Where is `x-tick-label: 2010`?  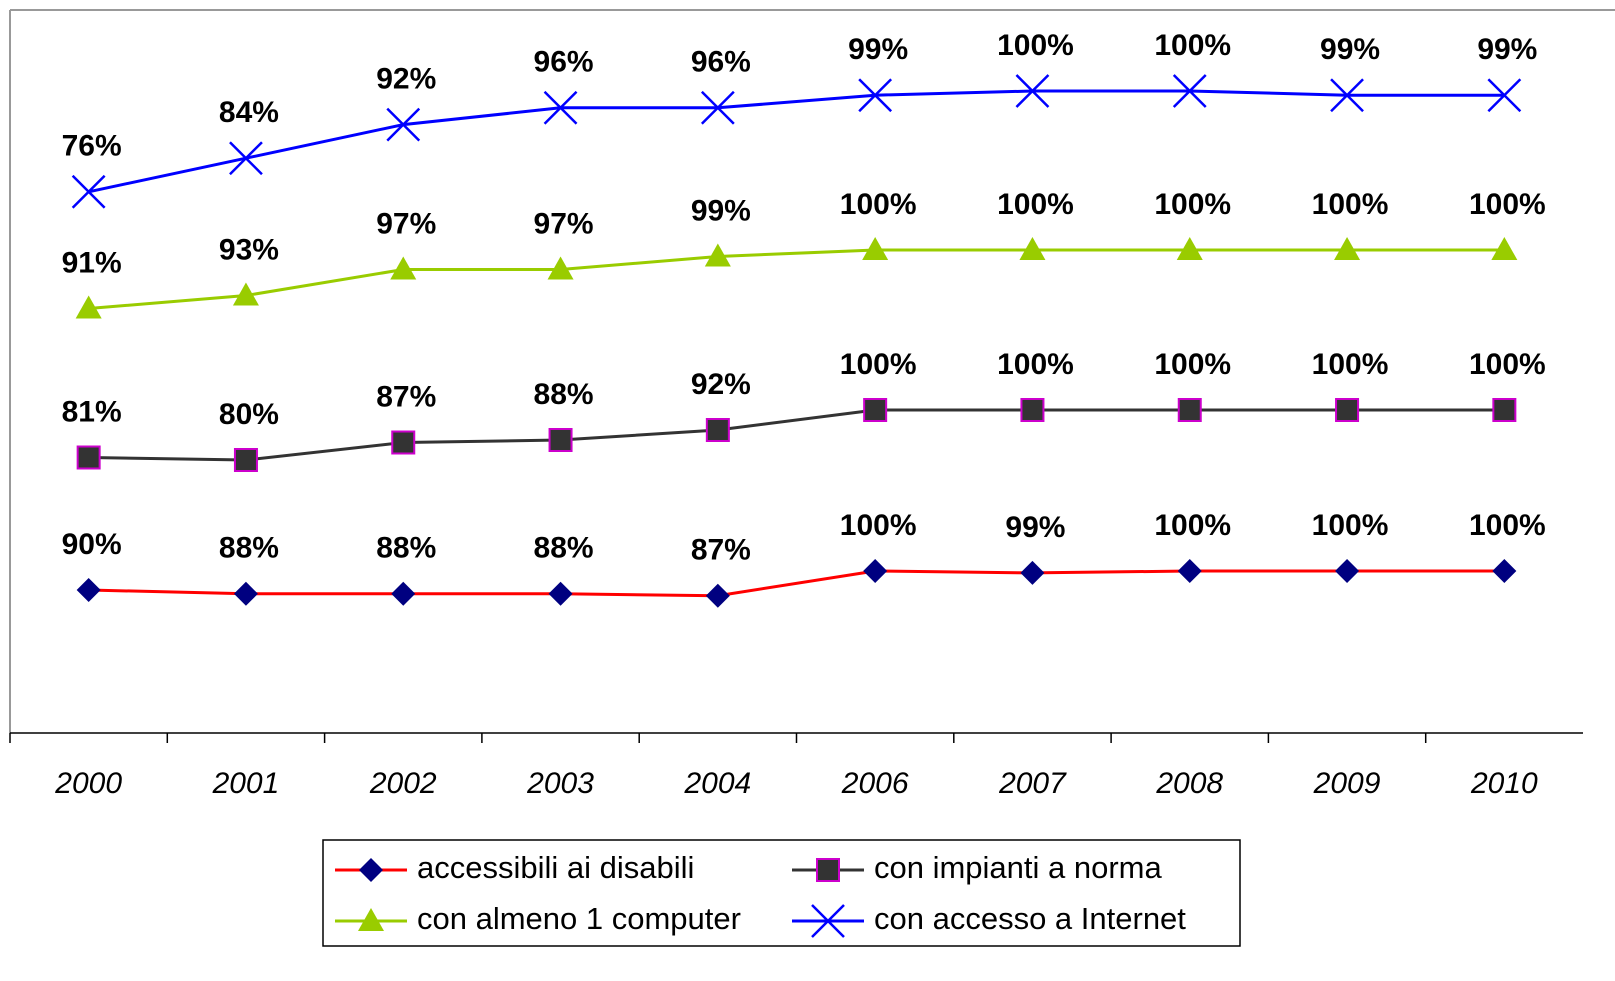
x-tick-label: 2010 is located at coordinates (1504, 783).